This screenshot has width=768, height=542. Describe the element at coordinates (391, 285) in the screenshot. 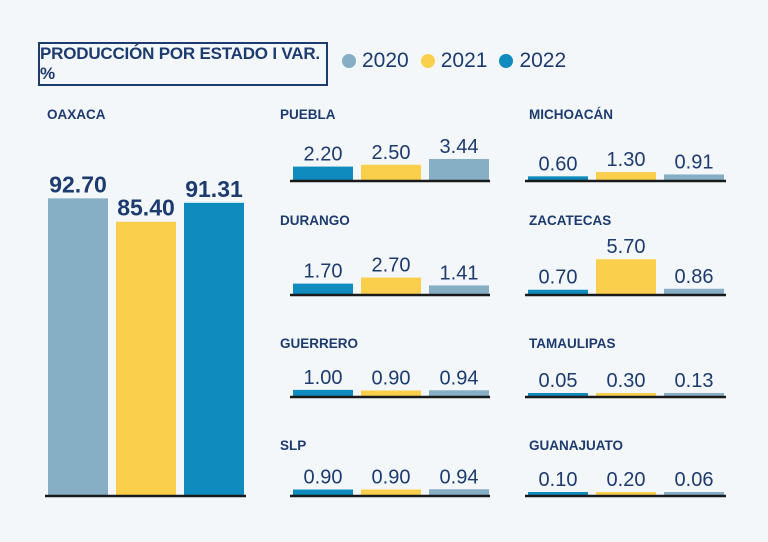

I see `bar-durango-2021` at that location.